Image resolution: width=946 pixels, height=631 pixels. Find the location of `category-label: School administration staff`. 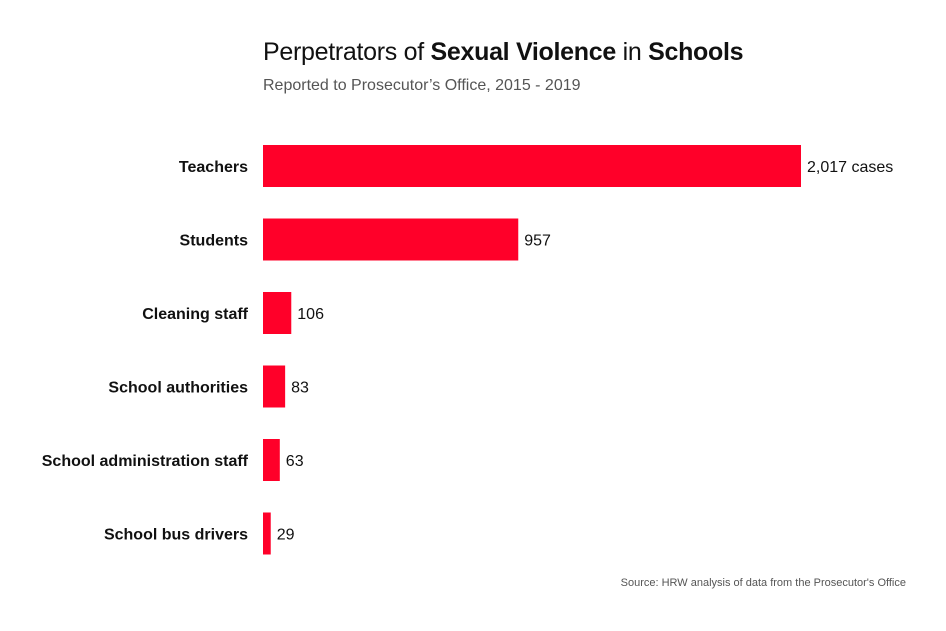

category-label: School administration staff is located at coordinates (145, 461).